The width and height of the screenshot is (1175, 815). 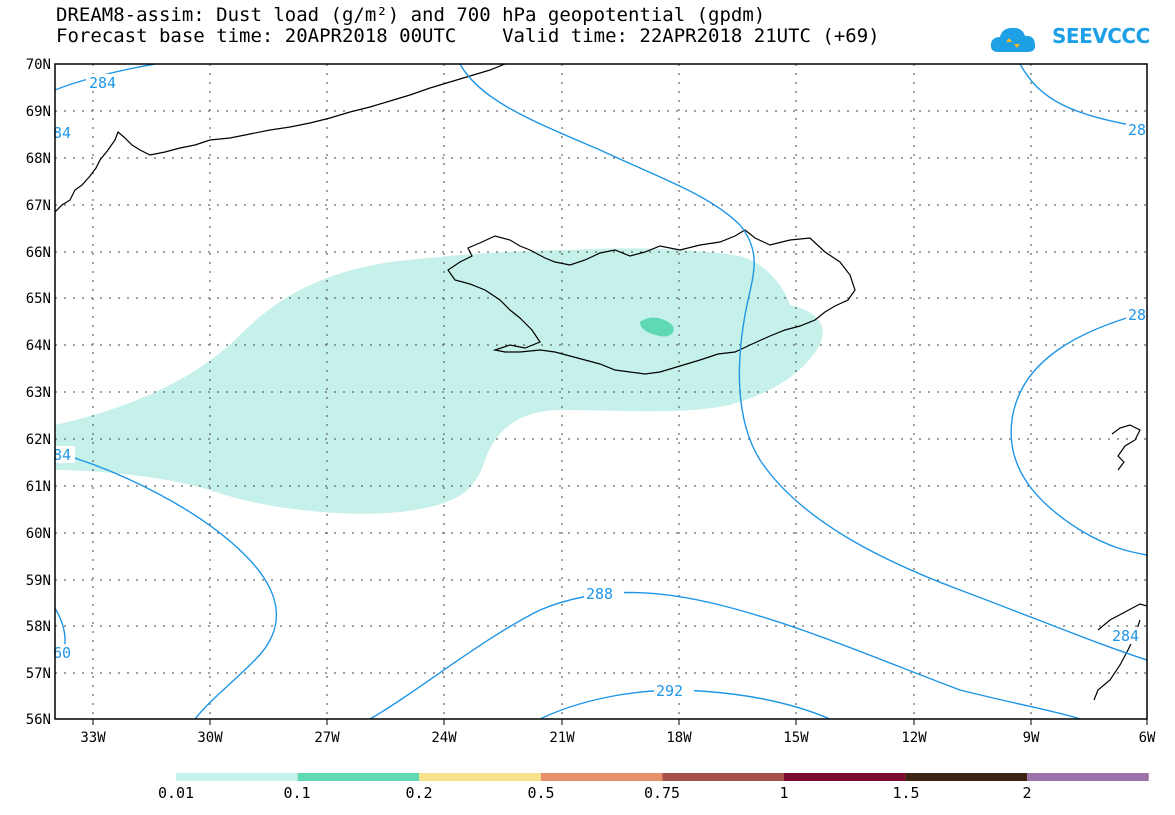 What do you see at coordinates (783, 793) in the screenshot?
I see `colorbar-label: 1` at bounding box center [783, 793].